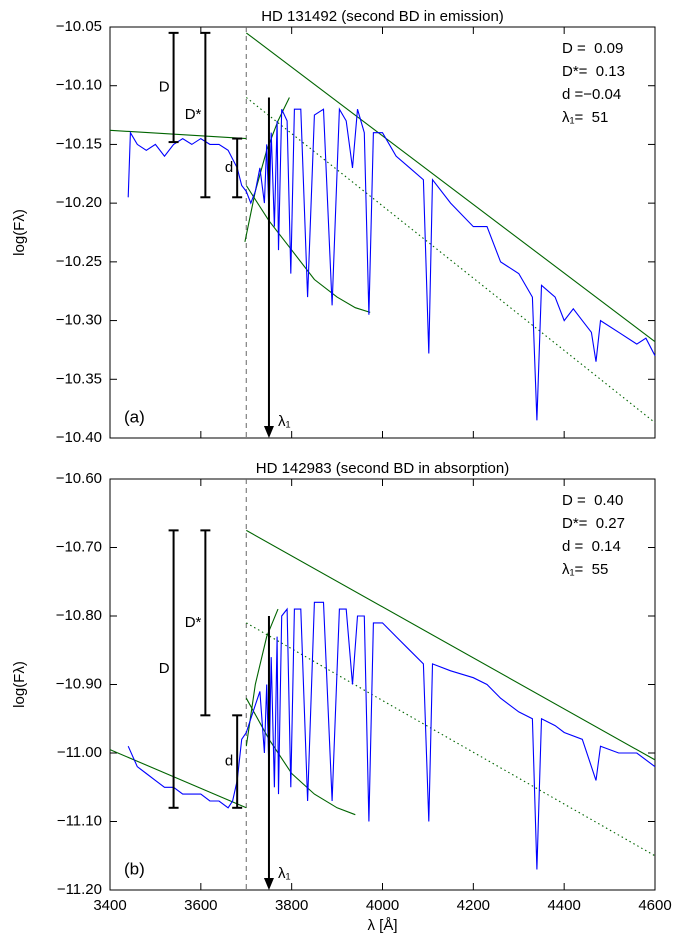 The image size is (680, 944). What do you see at coordinates (593, 523) in the screenshot?
I see `stat-label: D*= 0.27` at bounding box center [593, 523].